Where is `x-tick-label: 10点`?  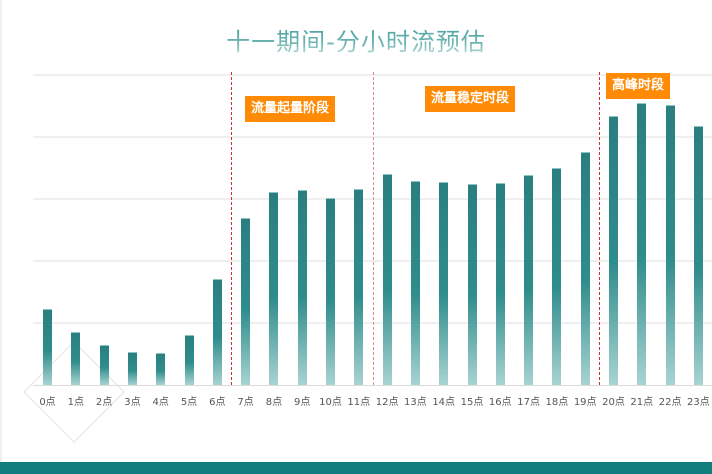
x-tick-label: 10点 is located at coordinates (330, 402).